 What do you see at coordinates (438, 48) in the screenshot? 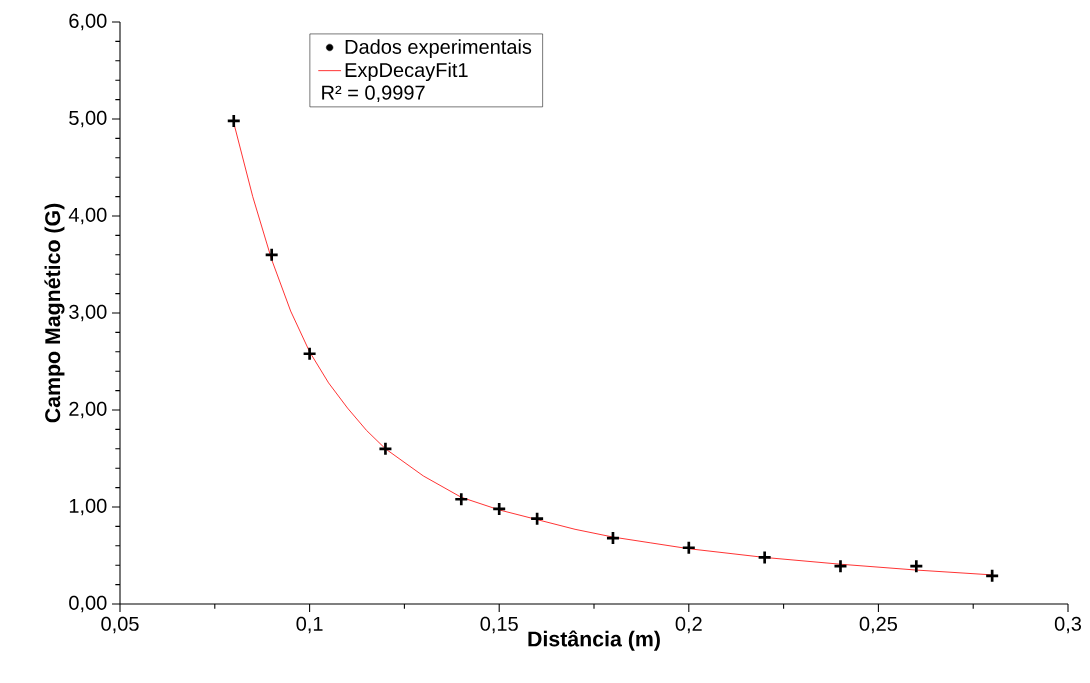
I see `legend-label: Dados experimentais` at bounding box center [438, 48].